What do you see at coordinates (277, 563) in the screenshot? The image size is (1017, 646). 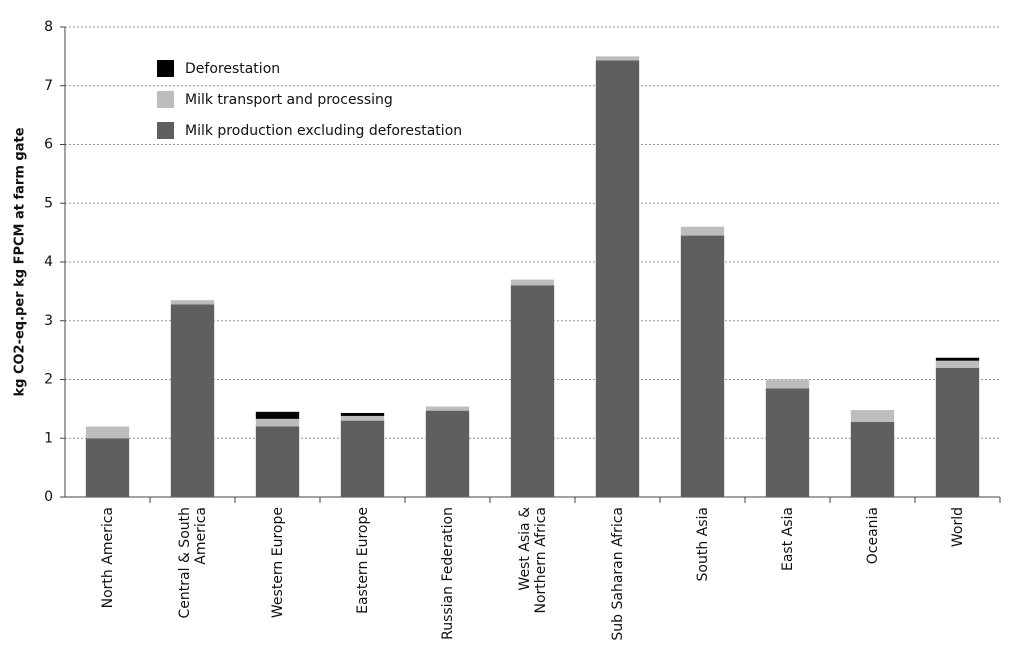 I see `x-tick-label: Western Europe` at bounding box center [277, 563].